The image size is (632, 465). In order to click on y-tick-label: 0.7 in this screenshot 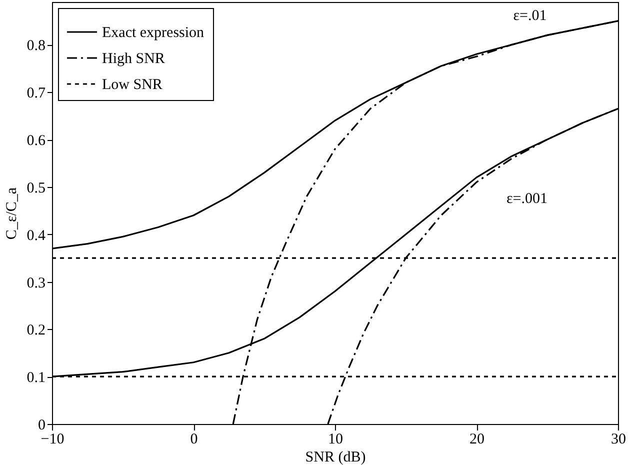, I will do `click(36, 94)`.